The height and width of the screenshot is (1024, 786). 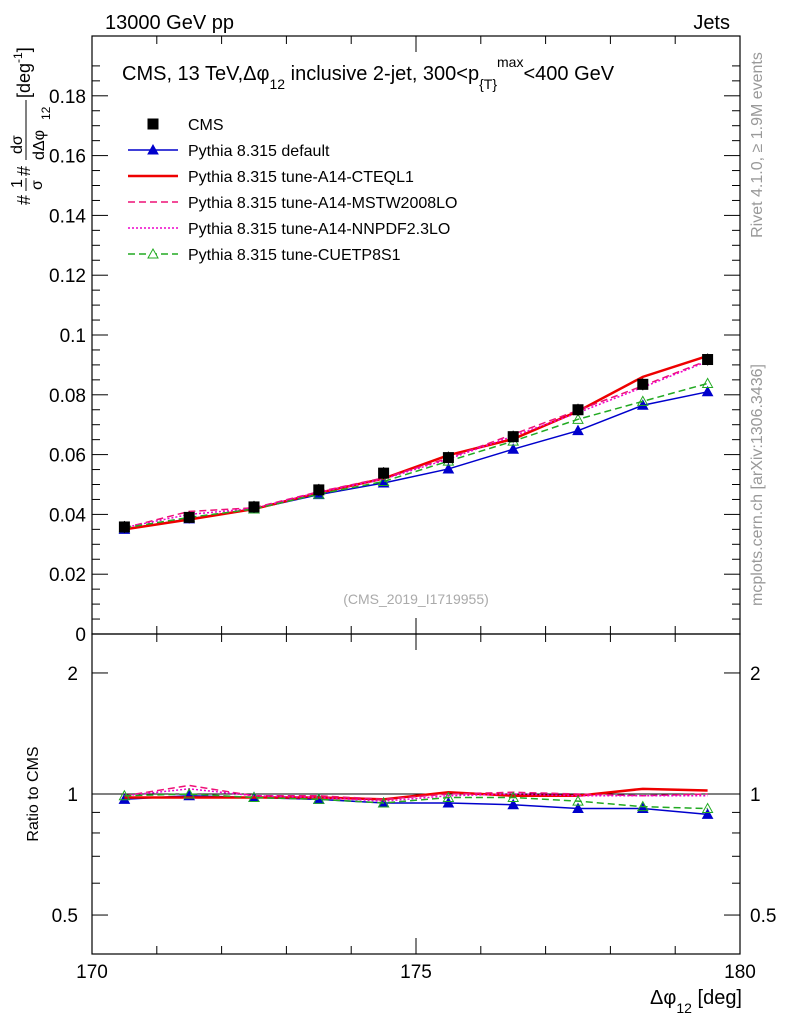 I want to click on y-tick-label: 0.14, so click(x=67, y=216).